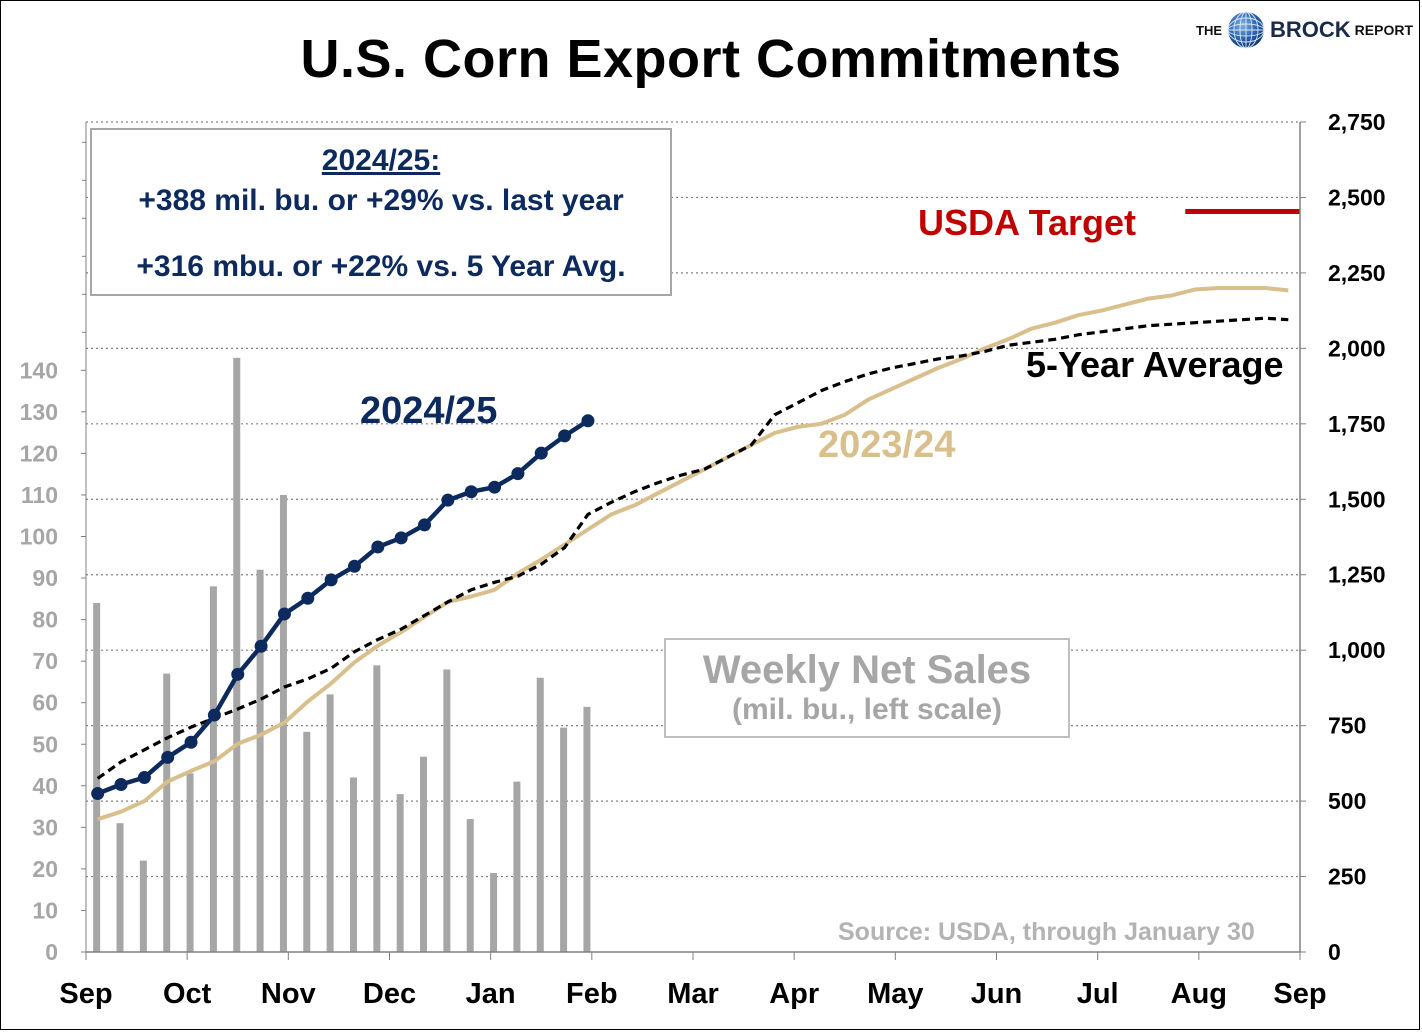  I want to click on left-axis-label: 60, so click(45, 703).